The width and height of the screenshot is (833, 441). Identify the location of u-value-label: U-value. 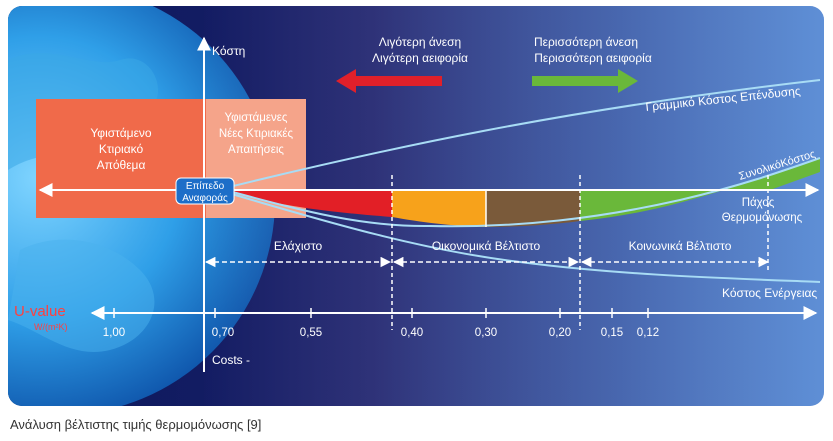
(40, 311).